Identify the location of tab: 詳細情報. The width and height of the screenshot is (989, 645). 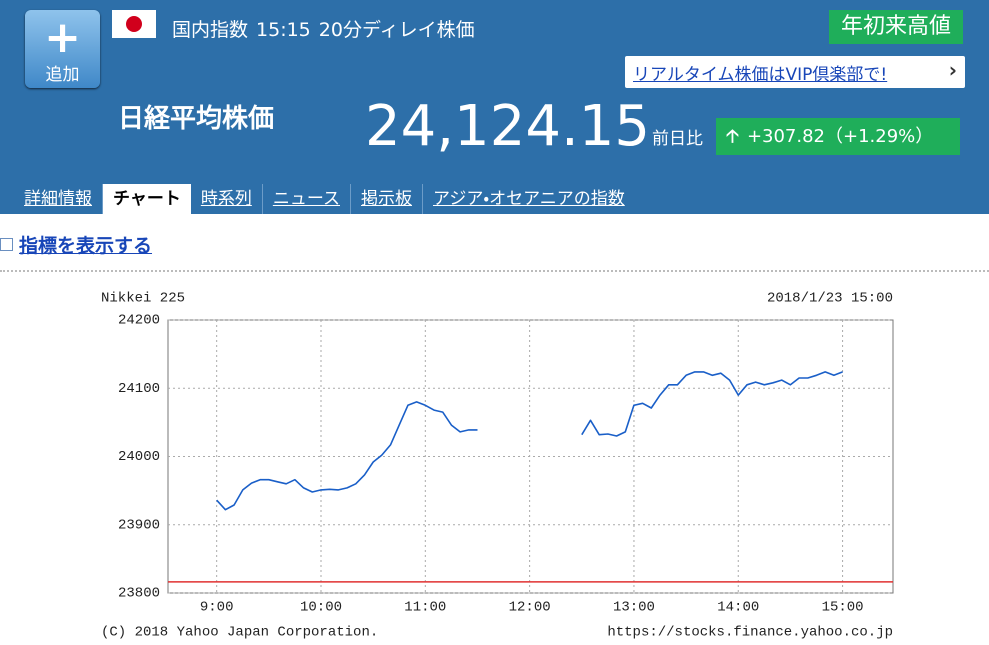
(58, 199).